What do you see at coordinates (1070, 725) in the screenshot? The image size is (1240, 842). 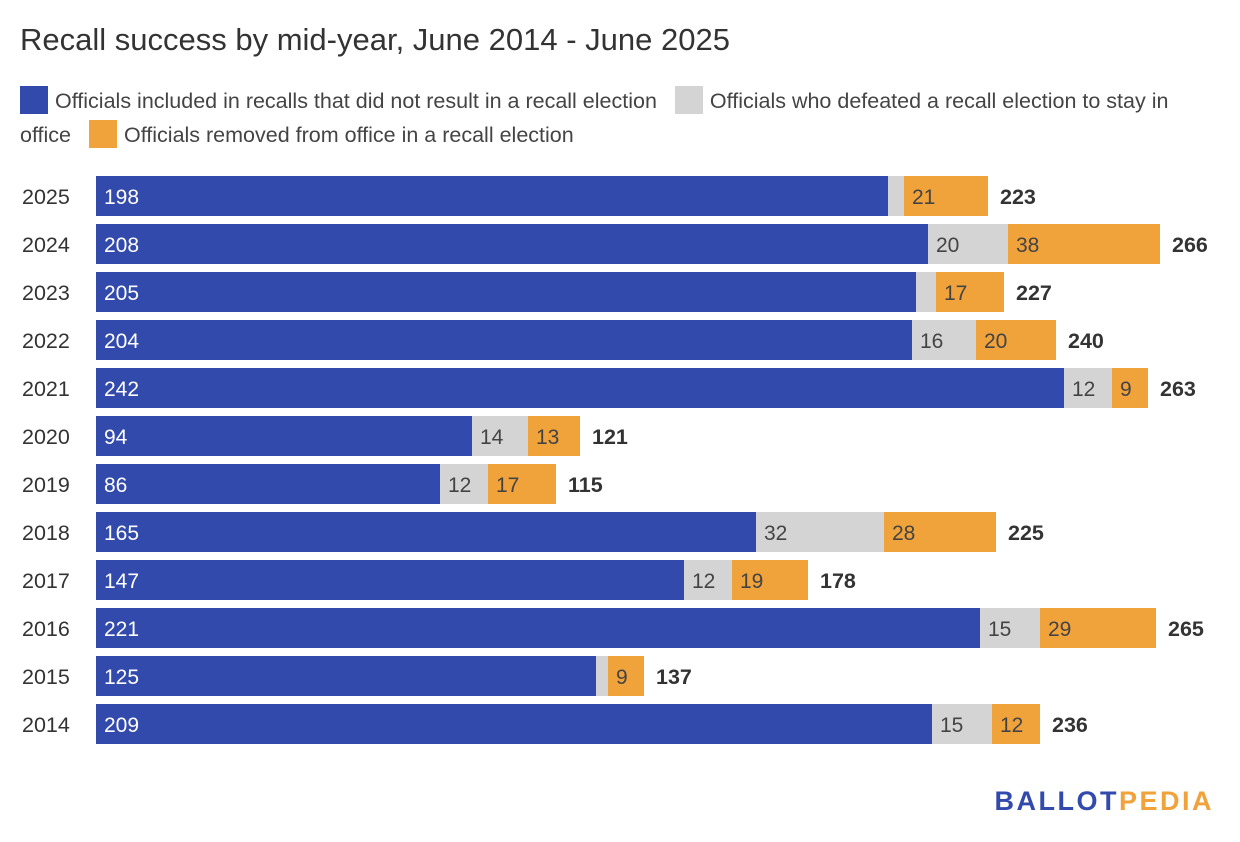 I see `total-label-2014: 236` at bounding box center [1070, 725].